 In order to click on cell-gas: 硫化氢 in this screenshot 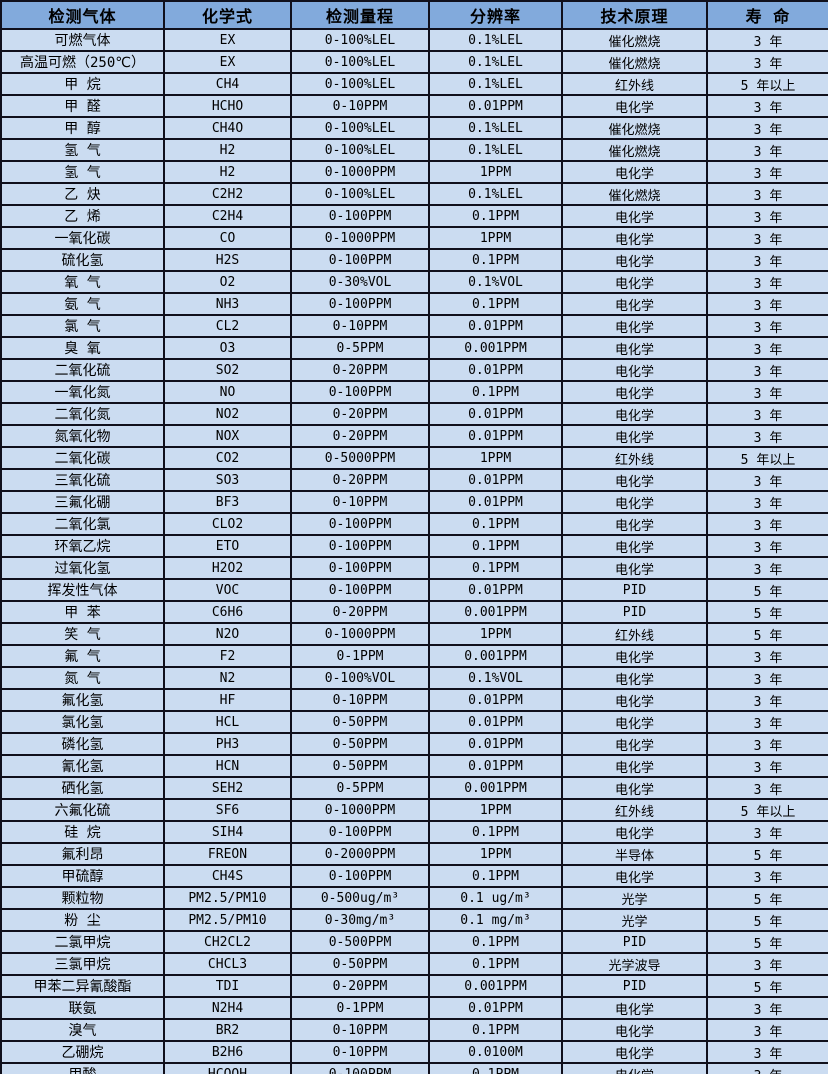, I will do `click(82, 260)`.